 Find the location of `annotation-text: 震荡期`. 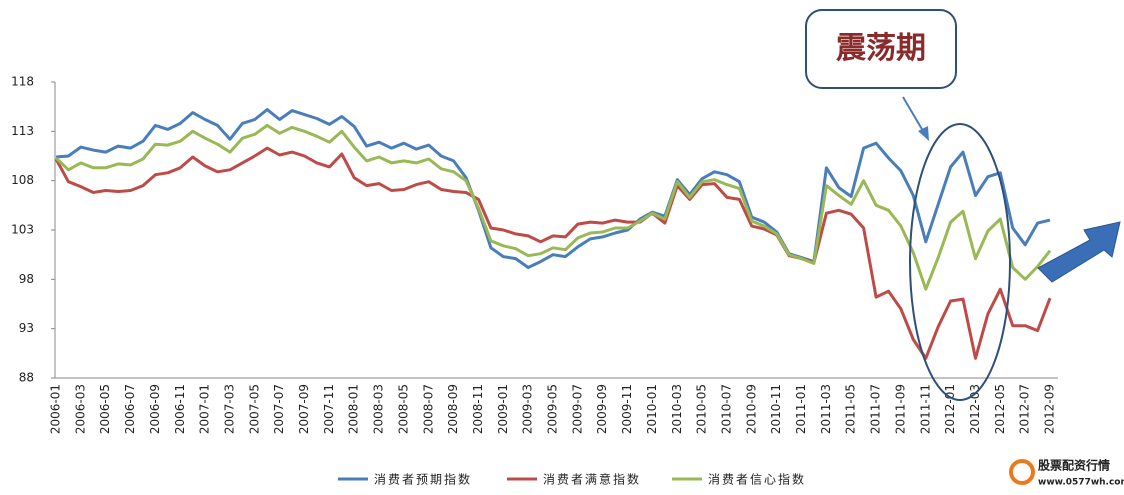

annotation-text: 震荡期 is located at coordinates (881, 48).